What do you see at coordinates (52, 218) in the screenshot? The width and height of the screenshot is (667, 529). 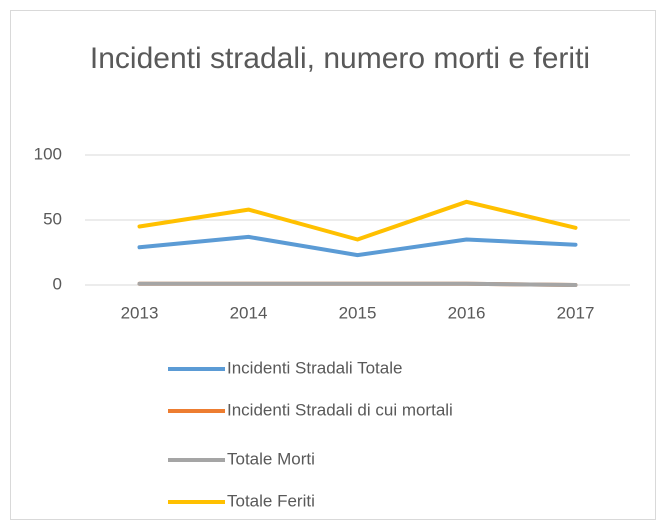 I see `y-tick-label: 50` at bounding box center [52, 218].